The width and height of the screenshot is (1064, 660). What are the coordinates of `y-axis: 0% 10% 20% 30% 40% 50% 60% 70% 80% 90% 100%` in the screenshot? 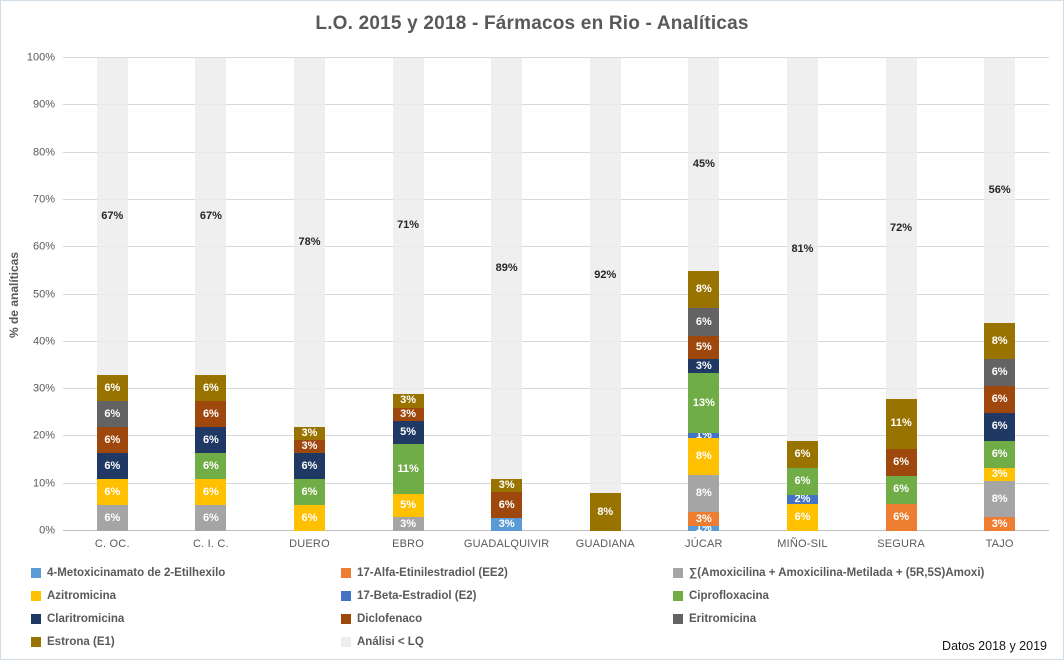 It's located at (33, 294).